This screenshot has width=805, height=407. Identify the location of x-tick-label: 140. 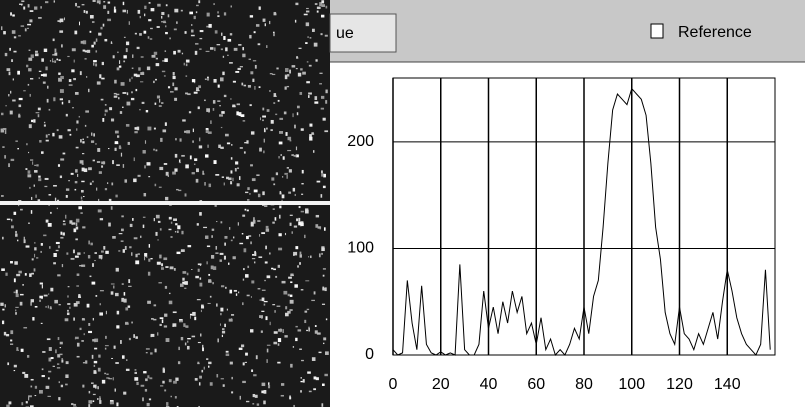
(727, 384).